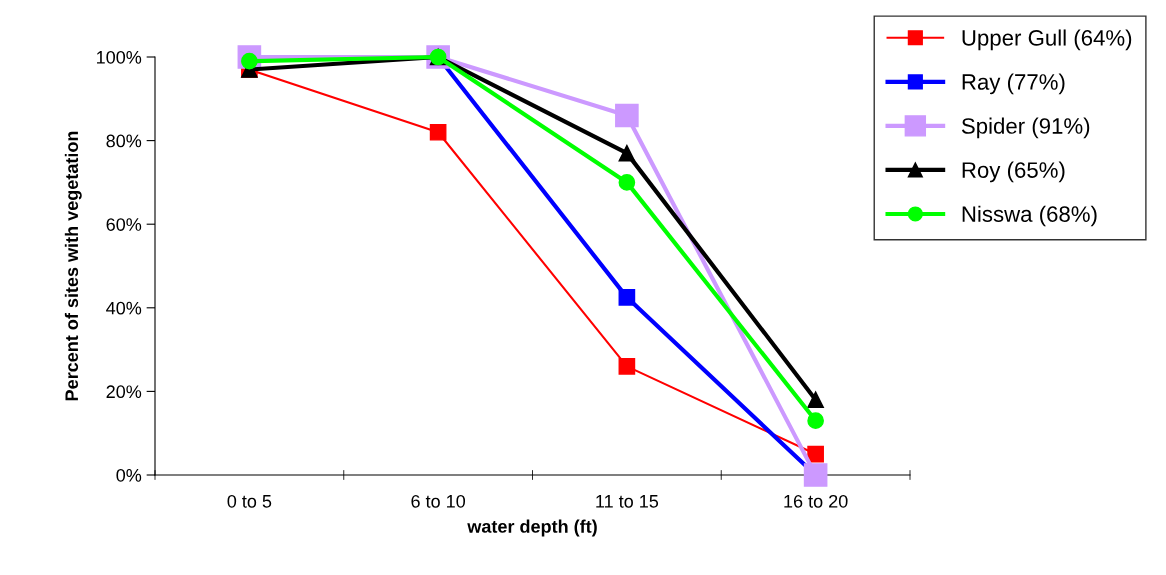 The height and width of the screenshot is (575, 1166). I want to click on x-tick-label: 16 to 20, so click(816, 501).